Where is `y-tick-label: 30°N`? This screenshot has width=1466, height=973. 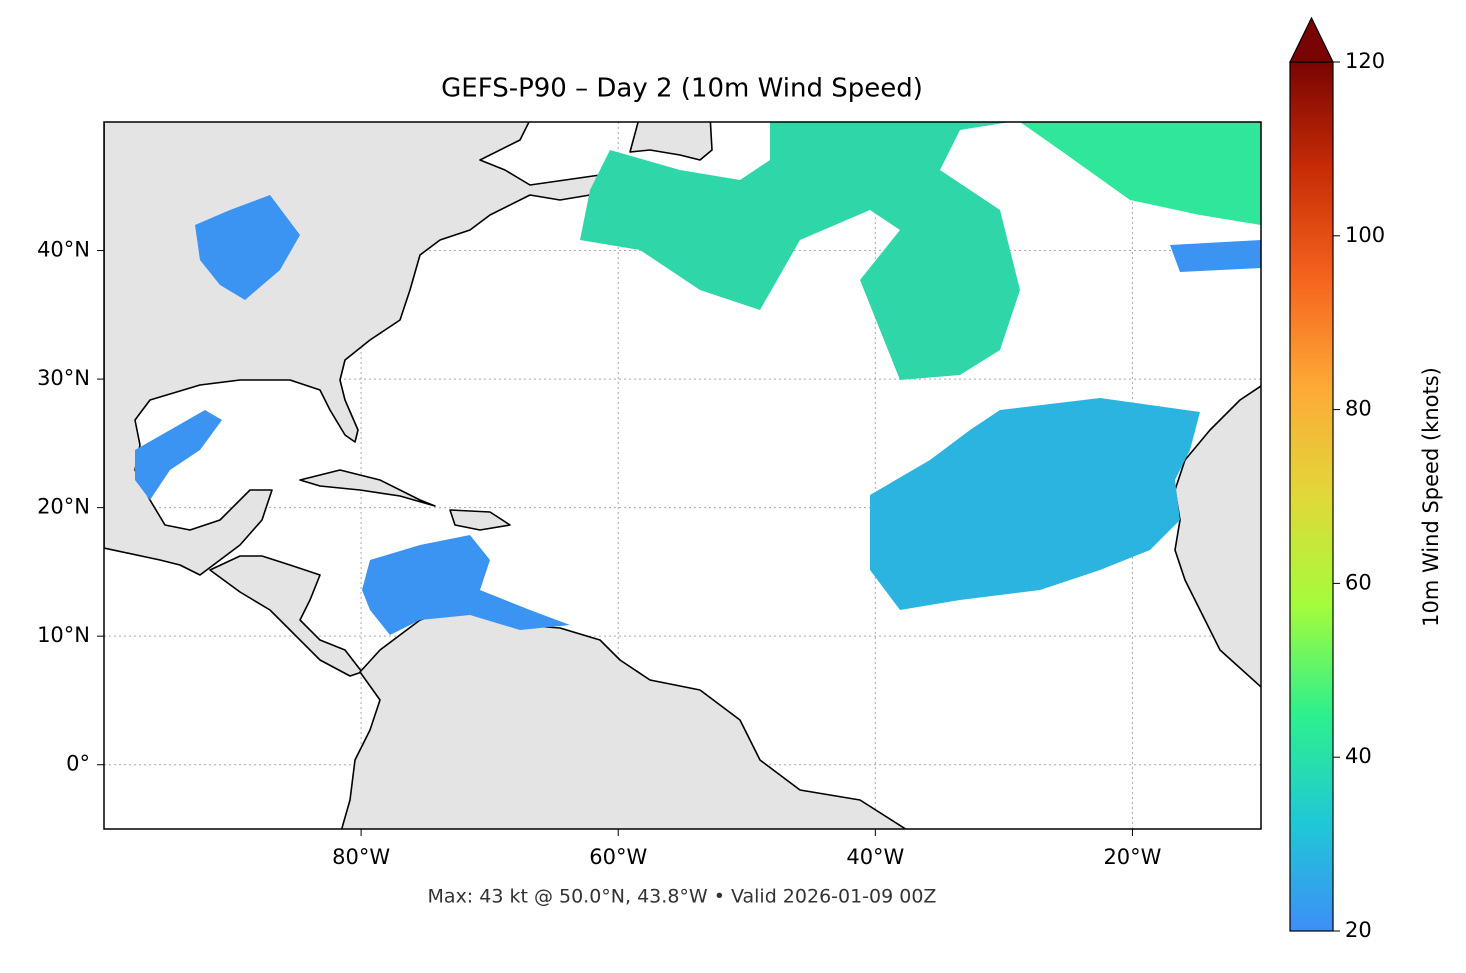 y-tick-label: 30°N is located at coordinates (63, 378).